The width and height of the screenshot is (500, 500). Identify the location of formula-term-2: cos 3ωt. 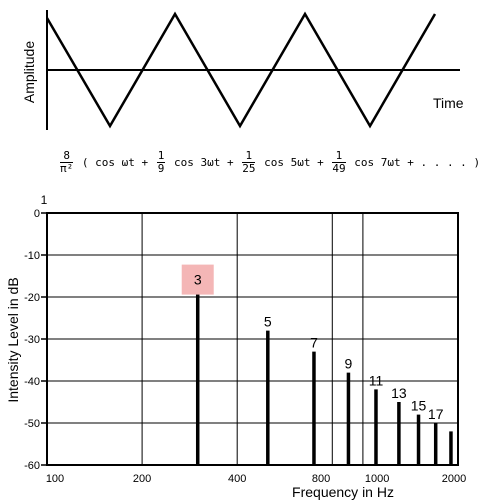
(197, 162).